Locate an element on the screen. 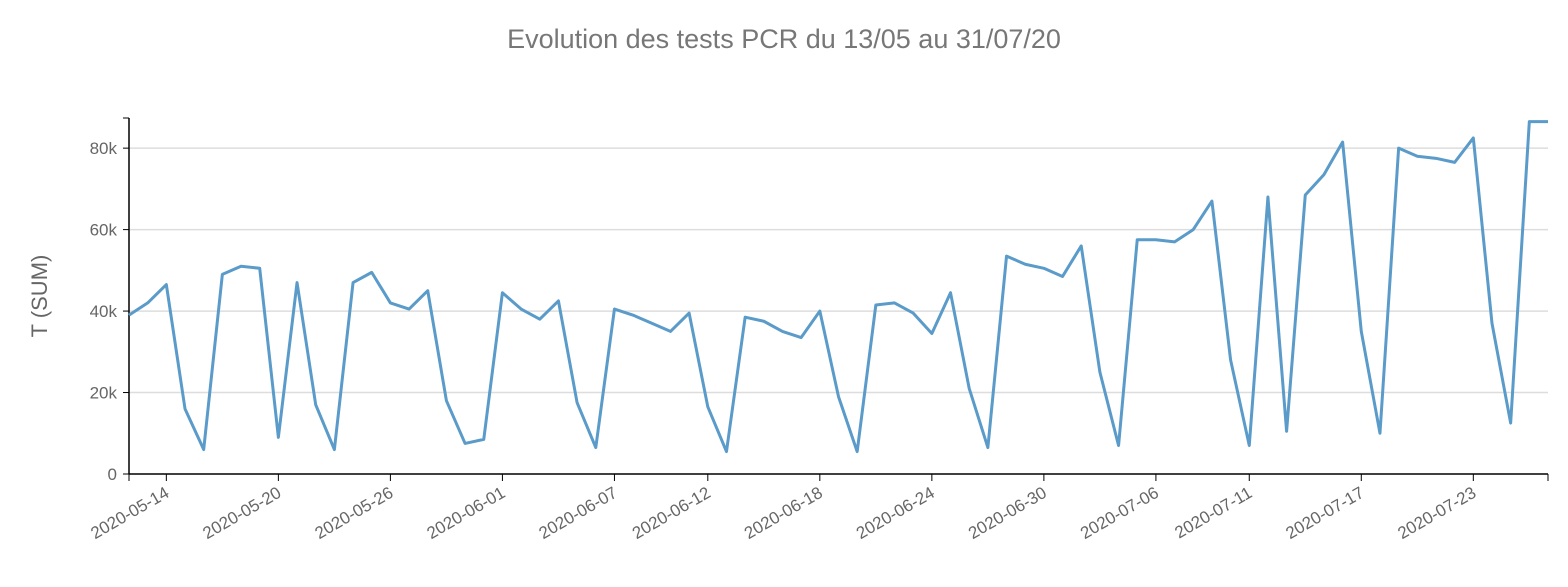  x-tick-label: 2020-05-14 is located at coordinates (130, 513).